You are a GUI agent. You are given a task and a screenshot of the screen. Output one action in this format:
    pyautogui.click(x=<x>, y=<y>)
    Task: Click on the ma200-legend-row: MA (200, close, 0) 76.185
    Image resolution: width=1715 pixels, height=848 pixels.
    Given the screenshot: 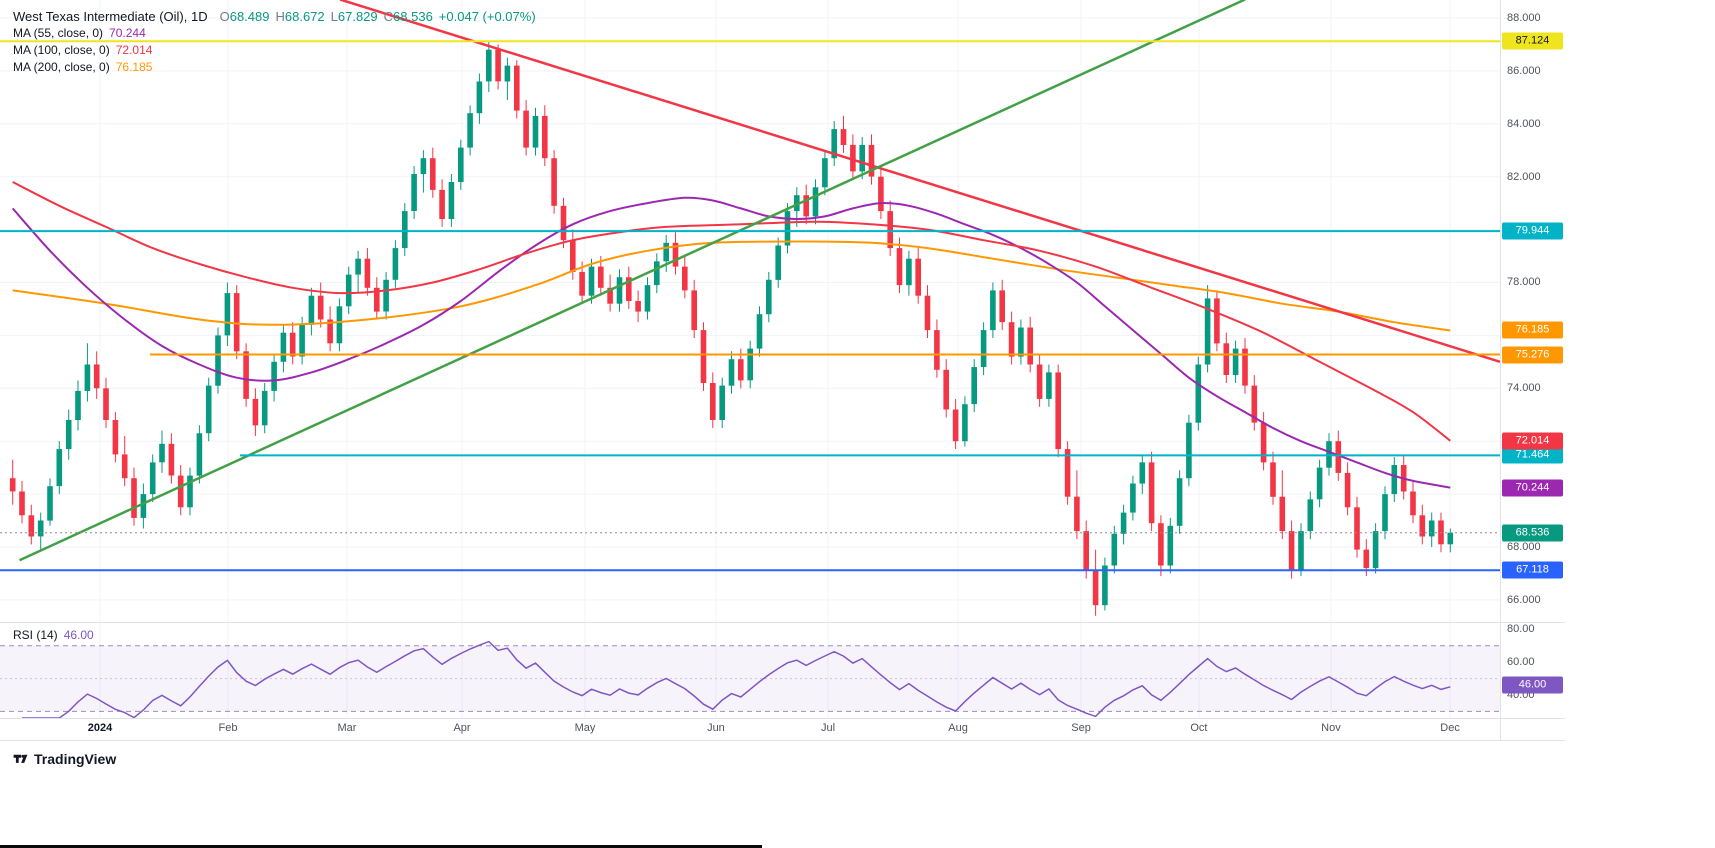 What is the action you would take?
    pyautogui.click(x=274, y=67)
    